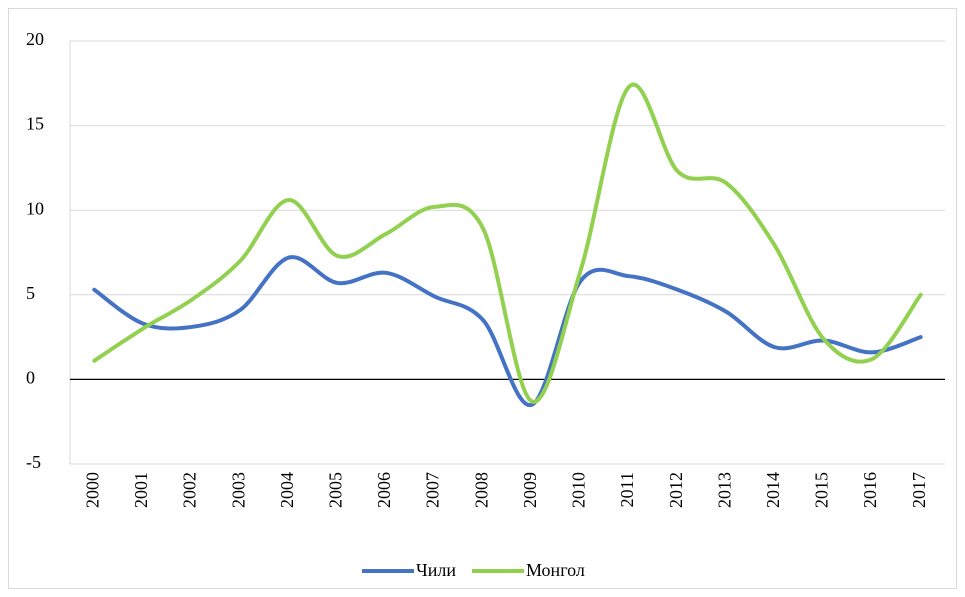  I want to click on y-tick-label: 5, so click(30, 293).